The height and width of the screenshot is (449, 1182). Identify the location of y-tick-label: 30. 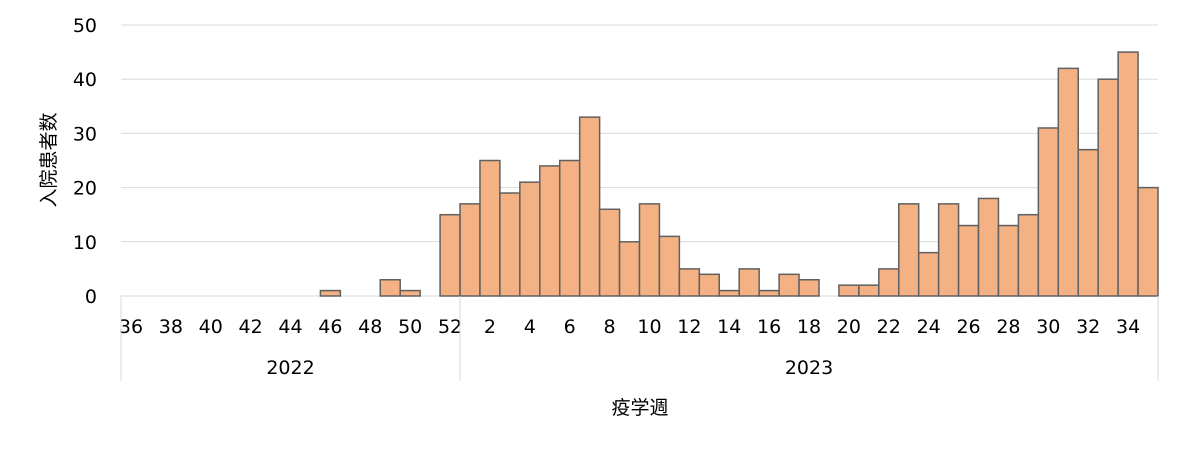
(85, 134).